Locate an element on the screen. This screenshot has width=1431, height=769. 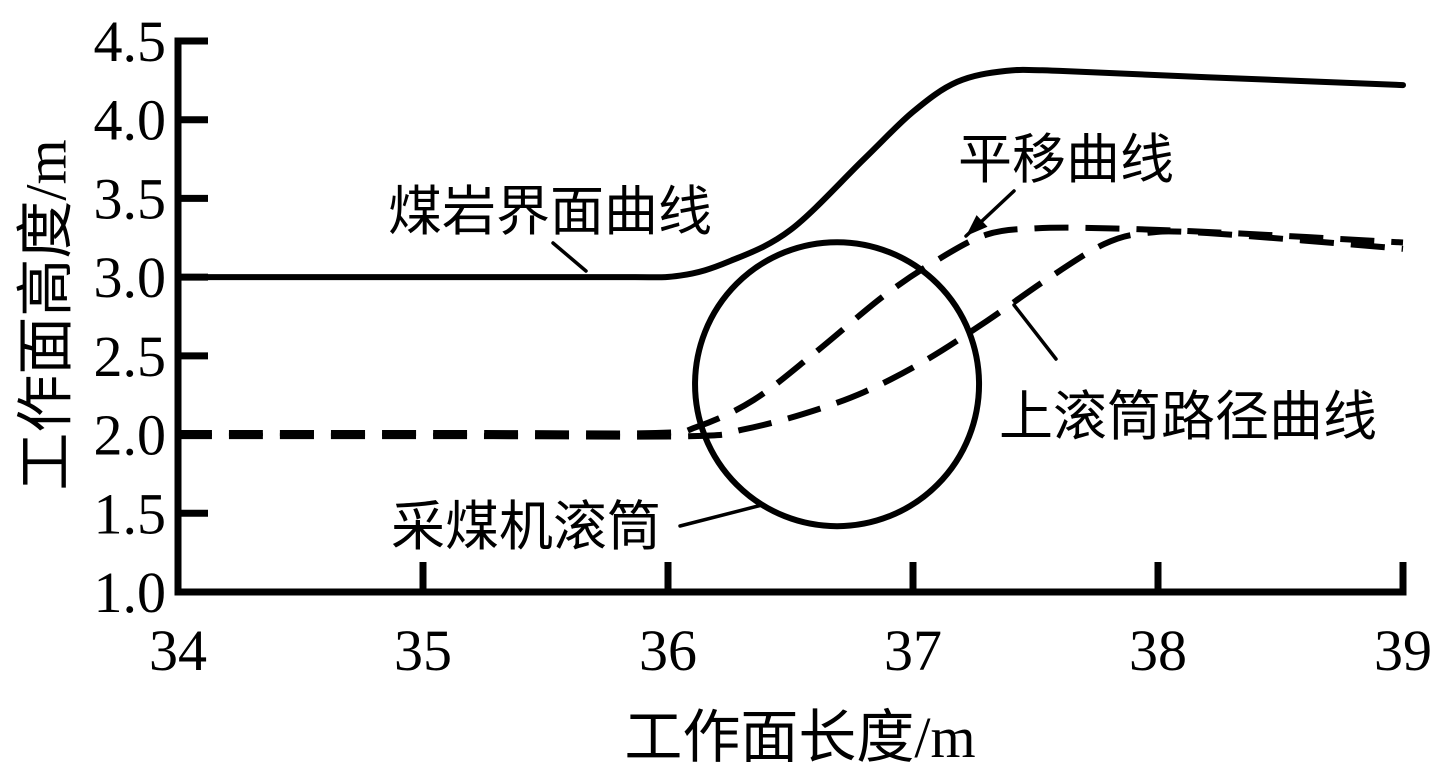
y-tick-label: 4.0 is located at coordinates (130, 120).